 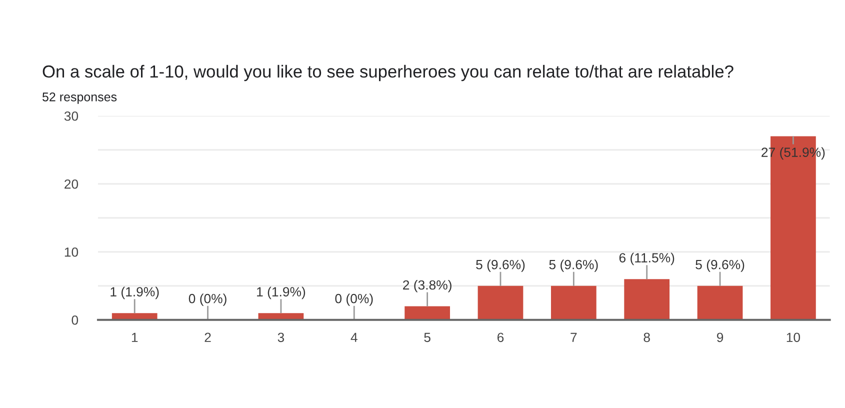 I want to click on x-tick-label: 4, so click(x=354, y=337).